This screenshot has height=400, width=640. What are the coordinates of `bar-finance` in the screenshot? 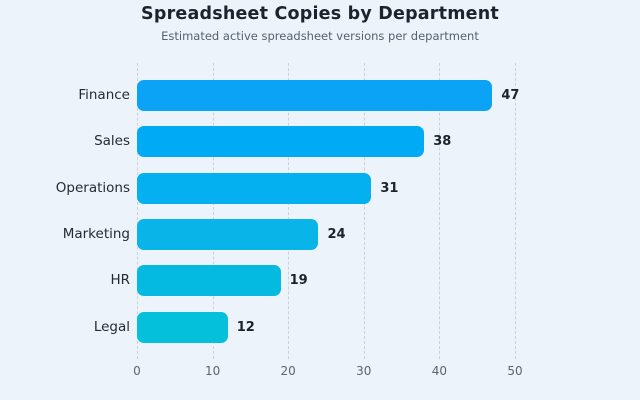 It's located at (315, 95).